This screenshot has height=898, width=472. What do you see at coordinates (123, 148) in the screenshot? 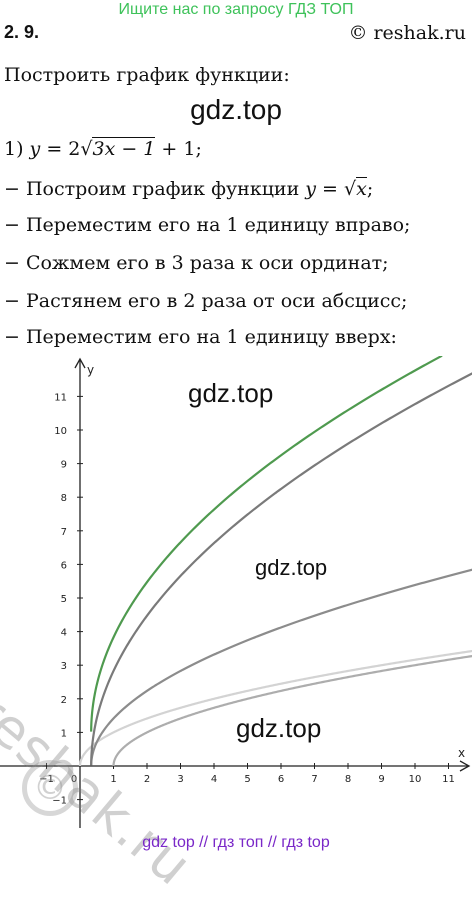
I see `equation-radicand: 3x − 1` at bounding box center [123, 148].